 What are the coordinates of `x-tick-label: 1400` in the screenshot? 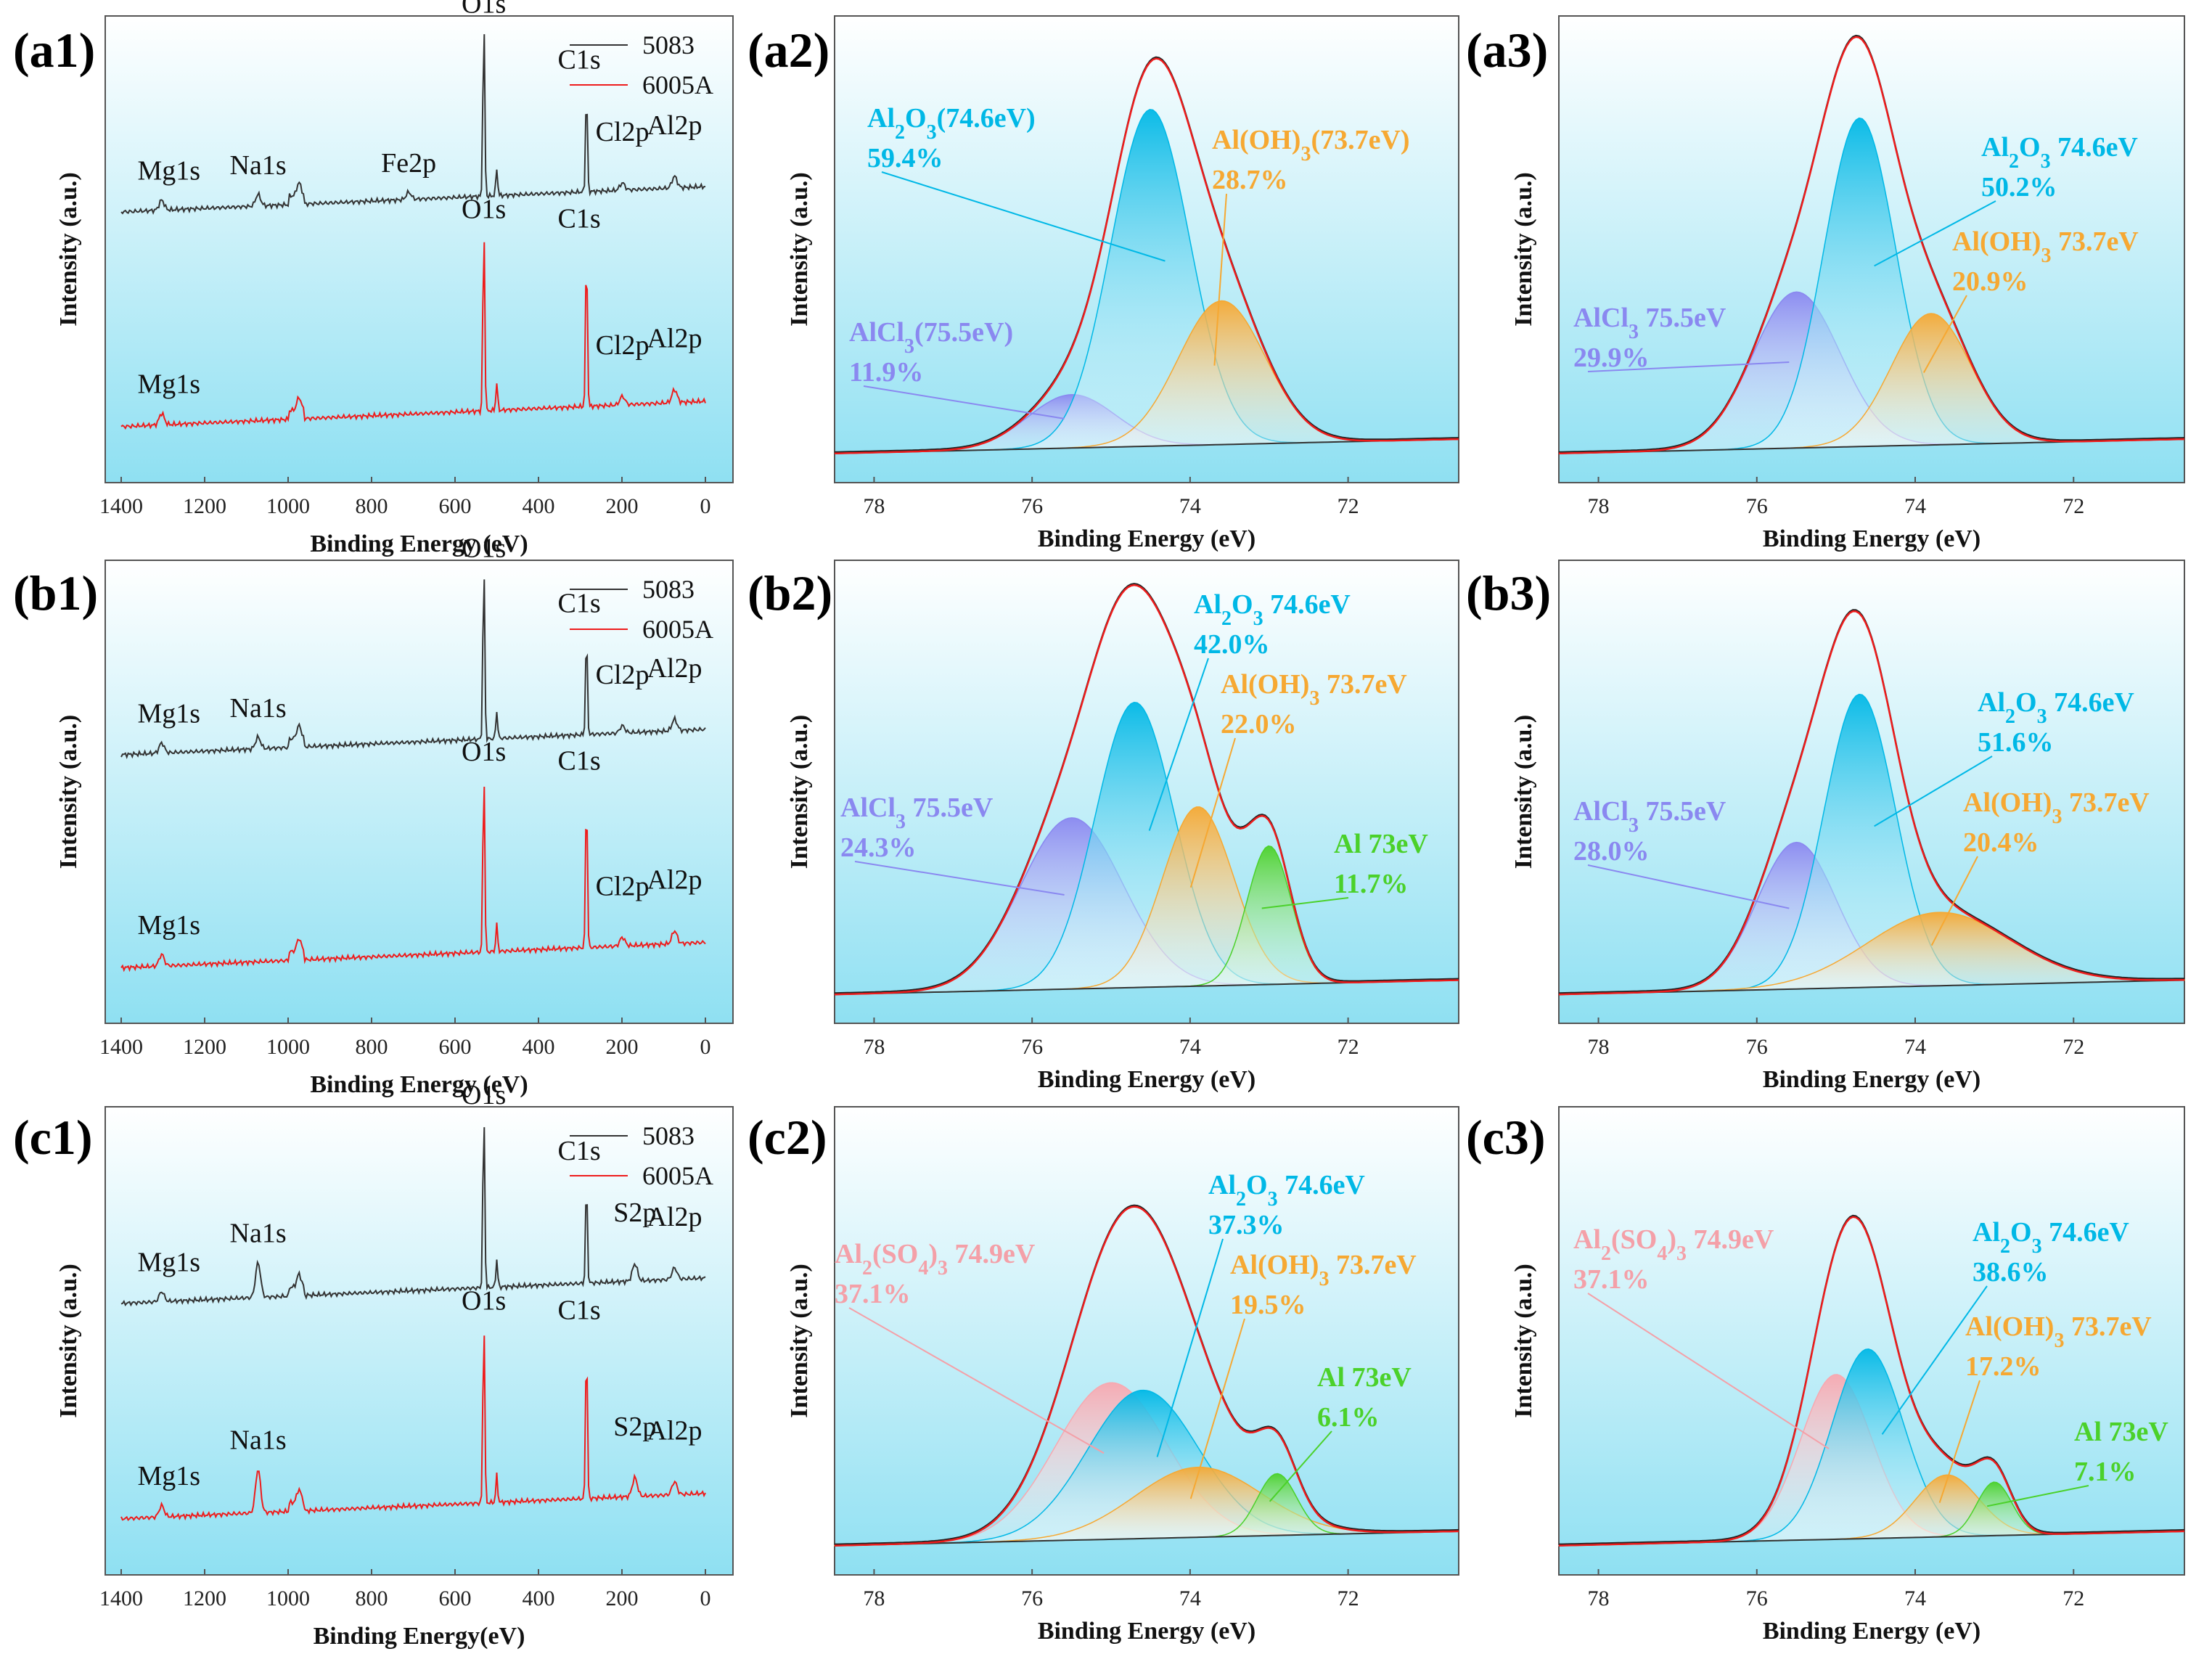 It's located at (121, 1047).